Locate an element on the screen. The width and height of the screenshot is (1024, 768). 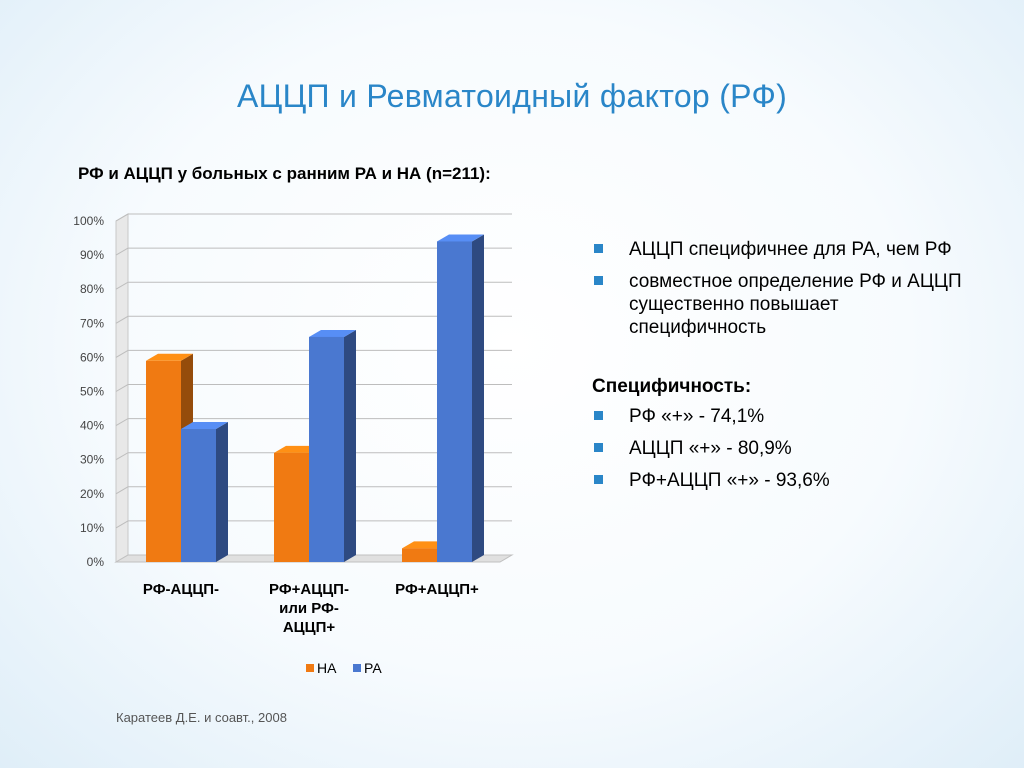
specificity-item: АЦЦП «+» - 80,9% is located at coordinates (782, 448).